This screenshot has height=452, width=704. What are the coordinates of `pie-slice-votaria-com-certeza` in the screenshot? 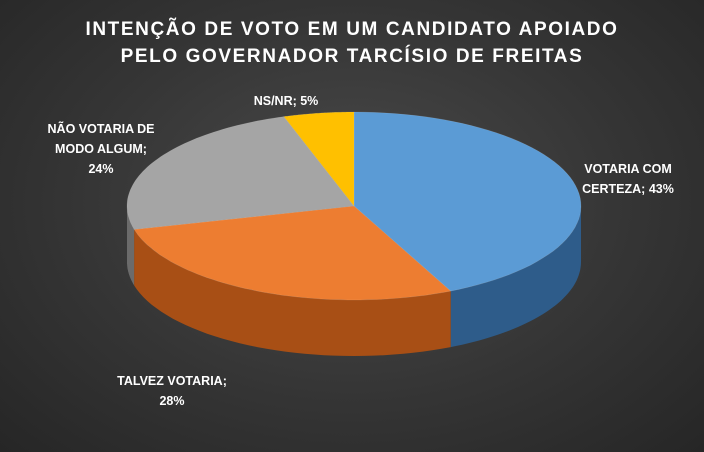 It's located at (467, 201).